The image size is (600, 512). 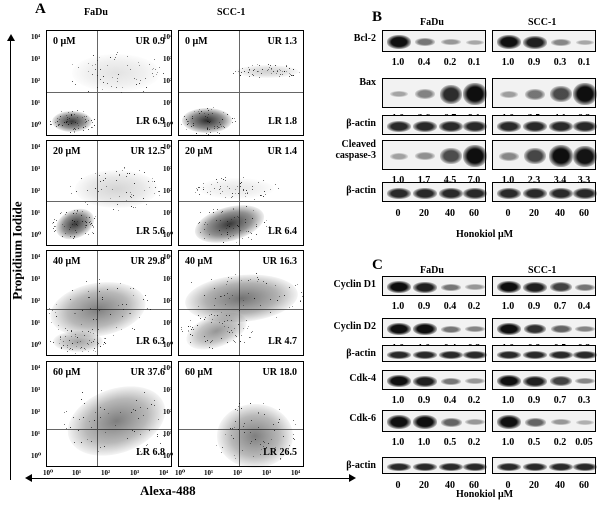 I want to click on band-density-value: 0.4, so click(x=584, y=306).